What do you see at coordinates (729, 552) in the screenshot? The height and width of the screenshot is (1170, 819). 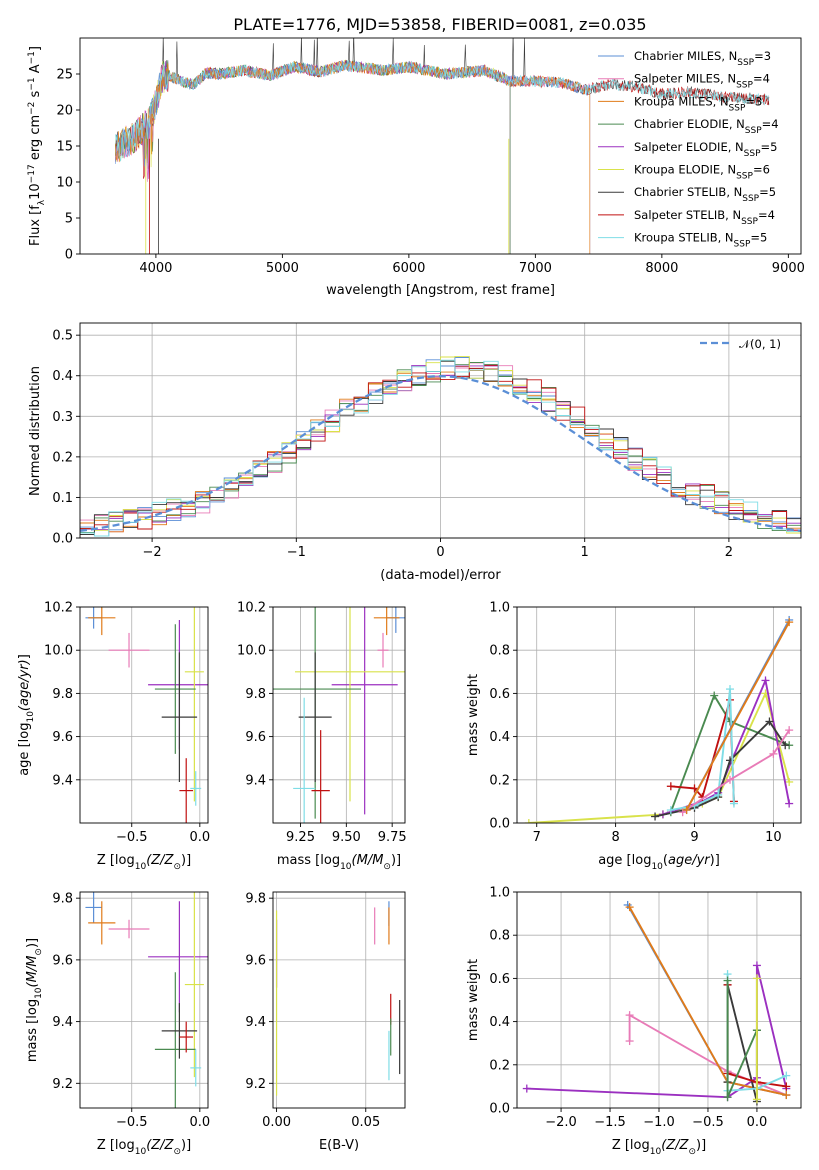 I see `x-tick-label: 2` at bounding box center [729, 552].